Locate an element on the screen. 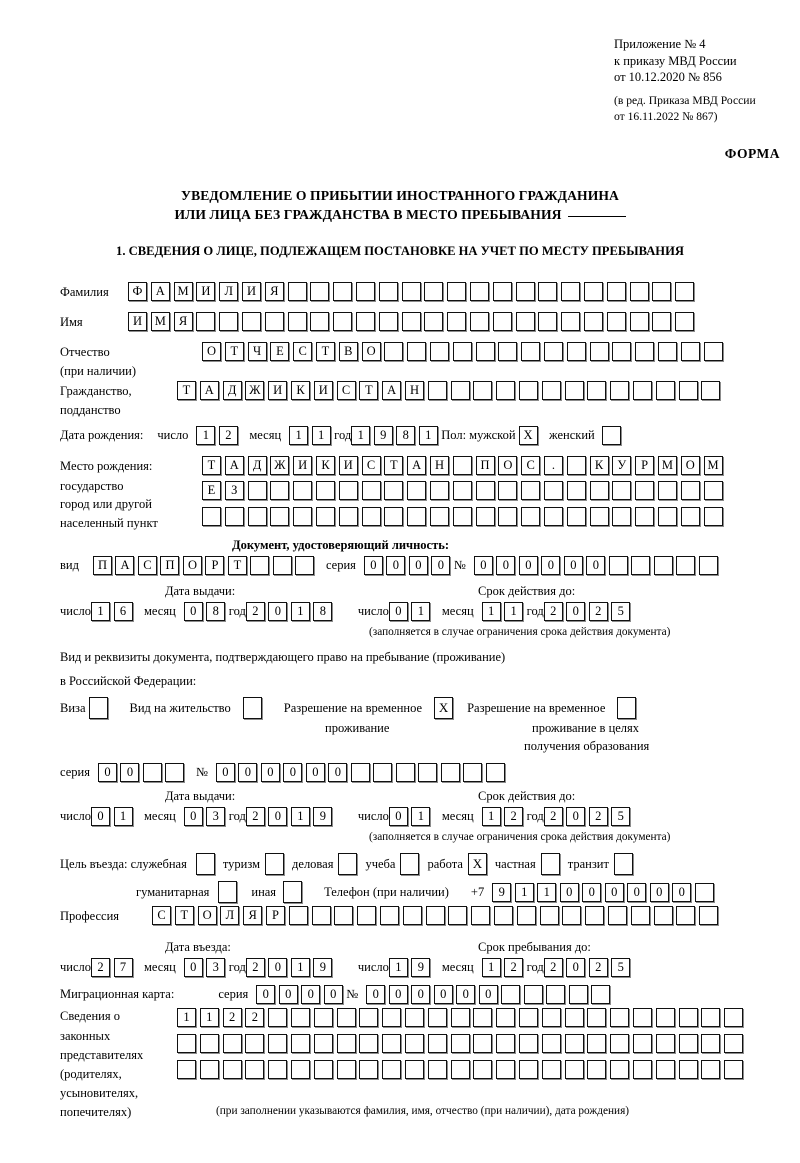 Image resolution: width=800 pixels, height=1163 pixels. birth-place-1-cell-10: А is located at coordinates (417, 465).